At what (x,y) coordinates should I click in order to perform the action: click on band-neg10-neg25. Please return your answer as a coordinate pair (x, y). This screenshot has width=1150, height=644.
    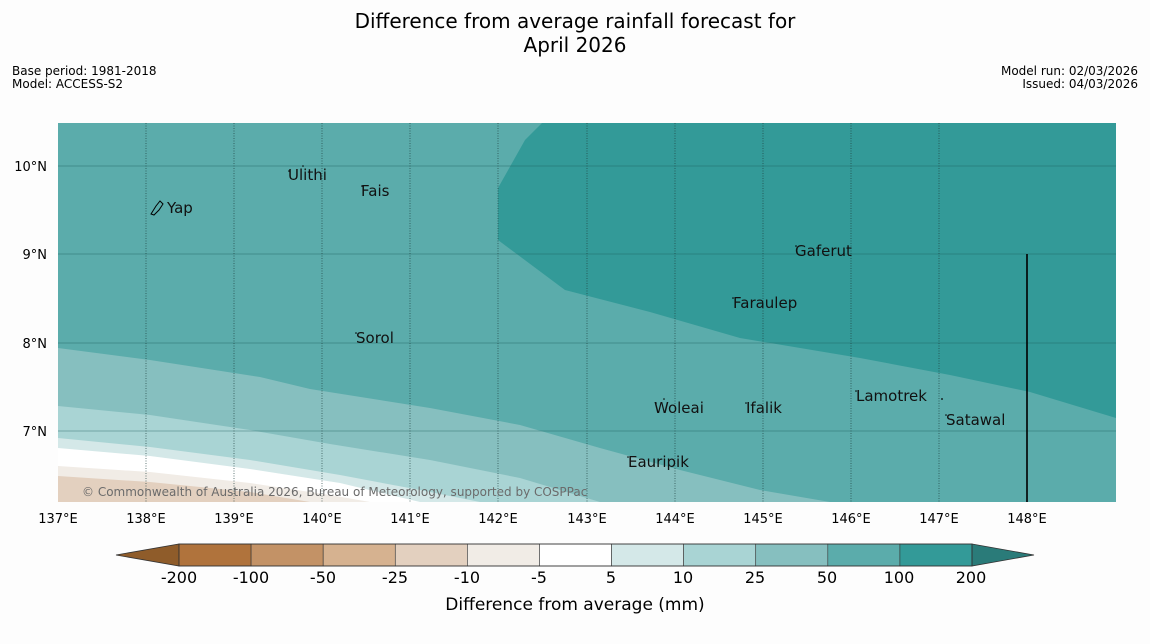
    Looking at the image, I should click on (184, 489).